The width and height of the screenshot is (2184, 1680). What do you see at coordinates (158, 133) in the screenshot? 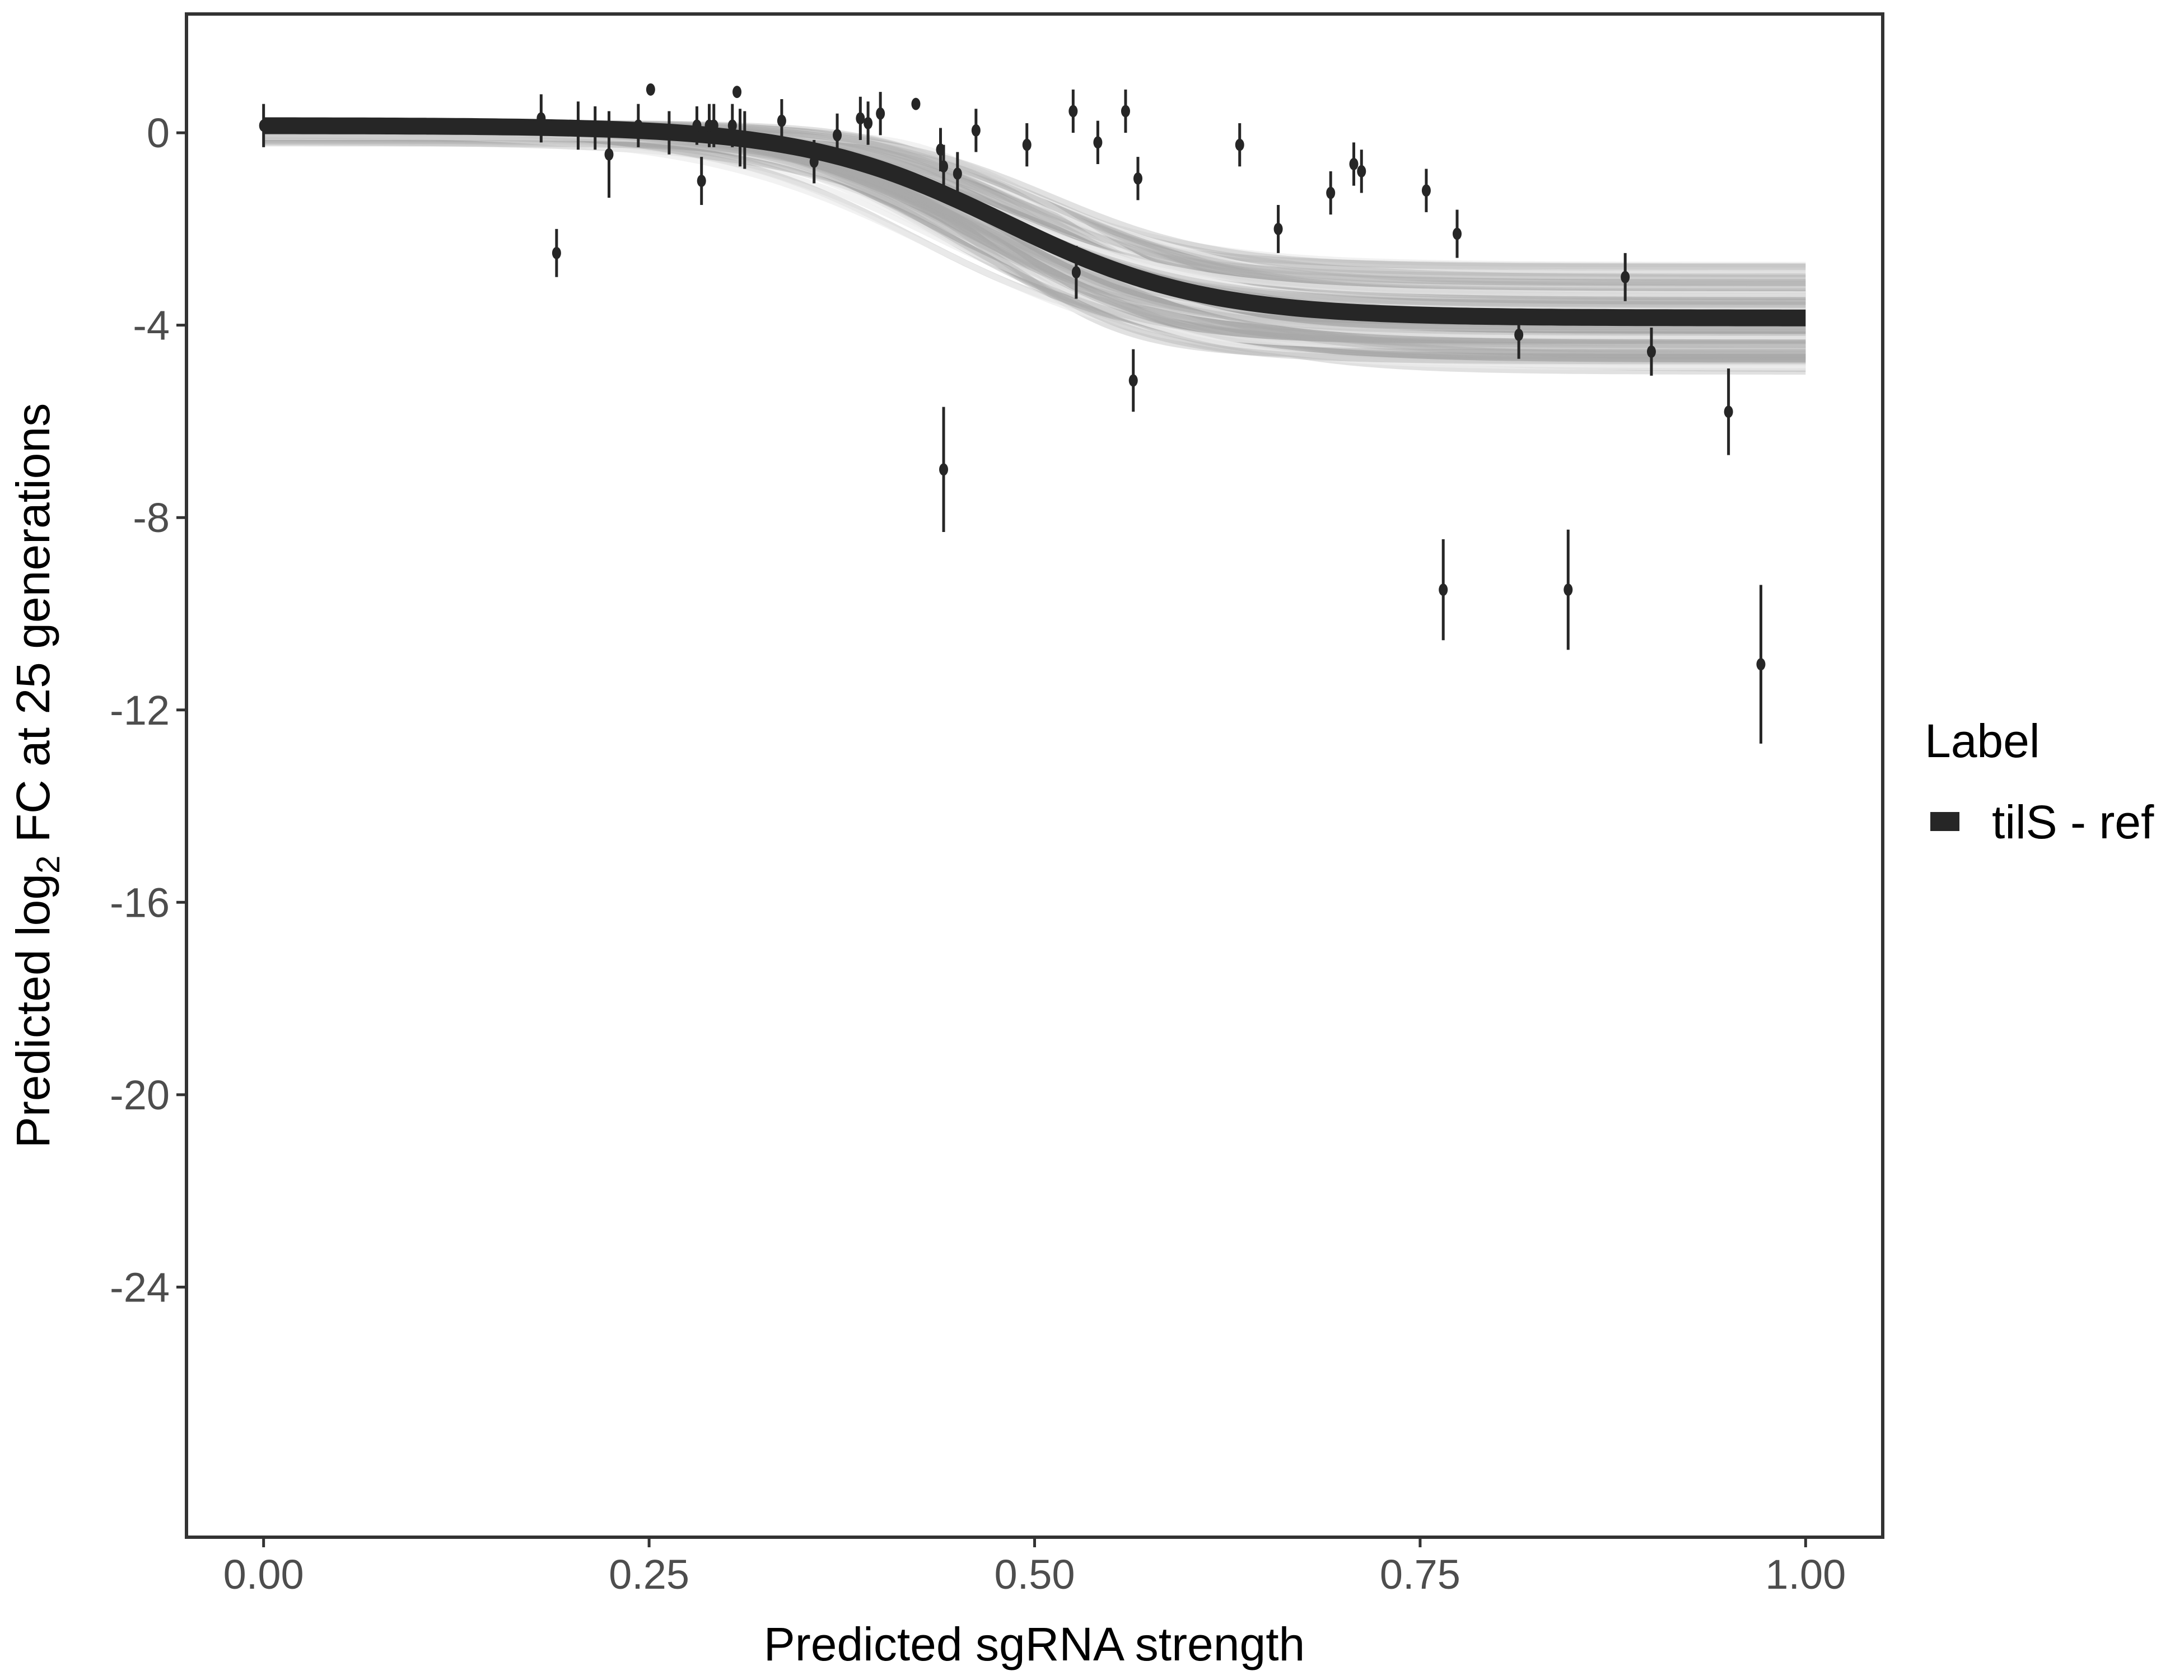
I see `y-tick-label: 0` at bounding box center [158, 133].